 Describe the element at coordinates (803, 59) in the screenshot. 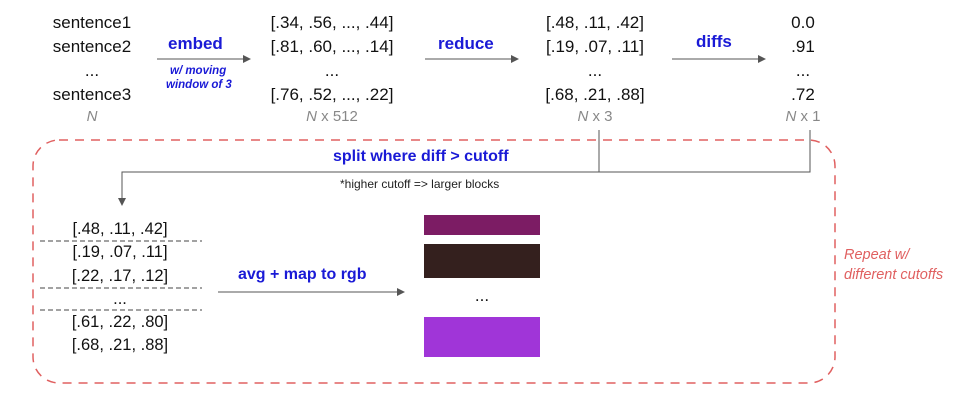

I see `diffs-list: 0.0 .91 ... .72` at that location.